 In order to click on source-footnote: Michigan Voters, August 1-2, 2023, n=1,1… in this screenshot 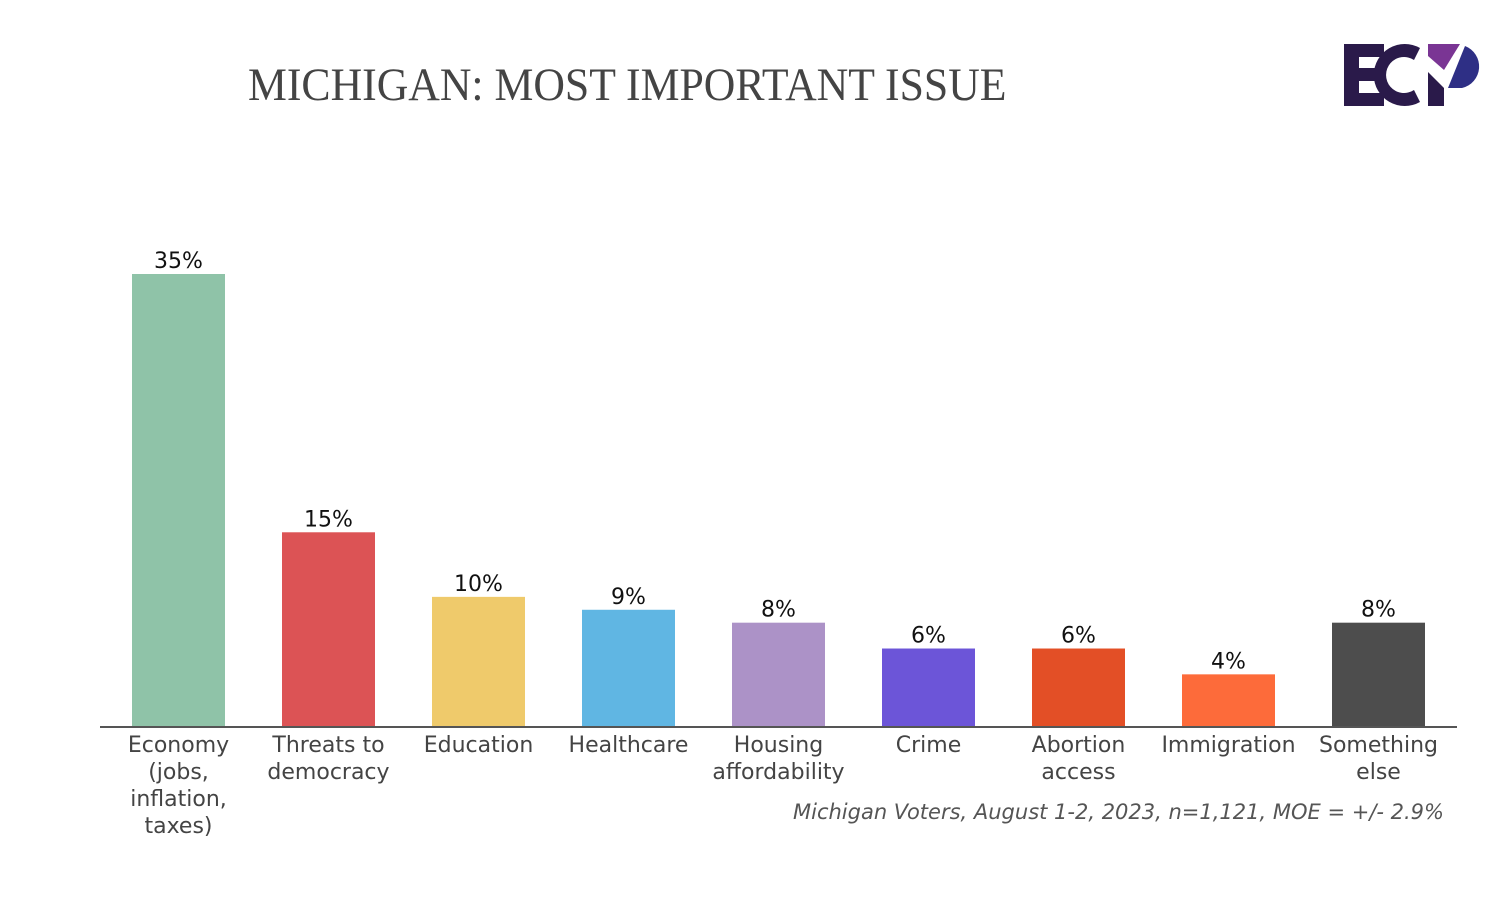, I will do `click(1118, 812)`.